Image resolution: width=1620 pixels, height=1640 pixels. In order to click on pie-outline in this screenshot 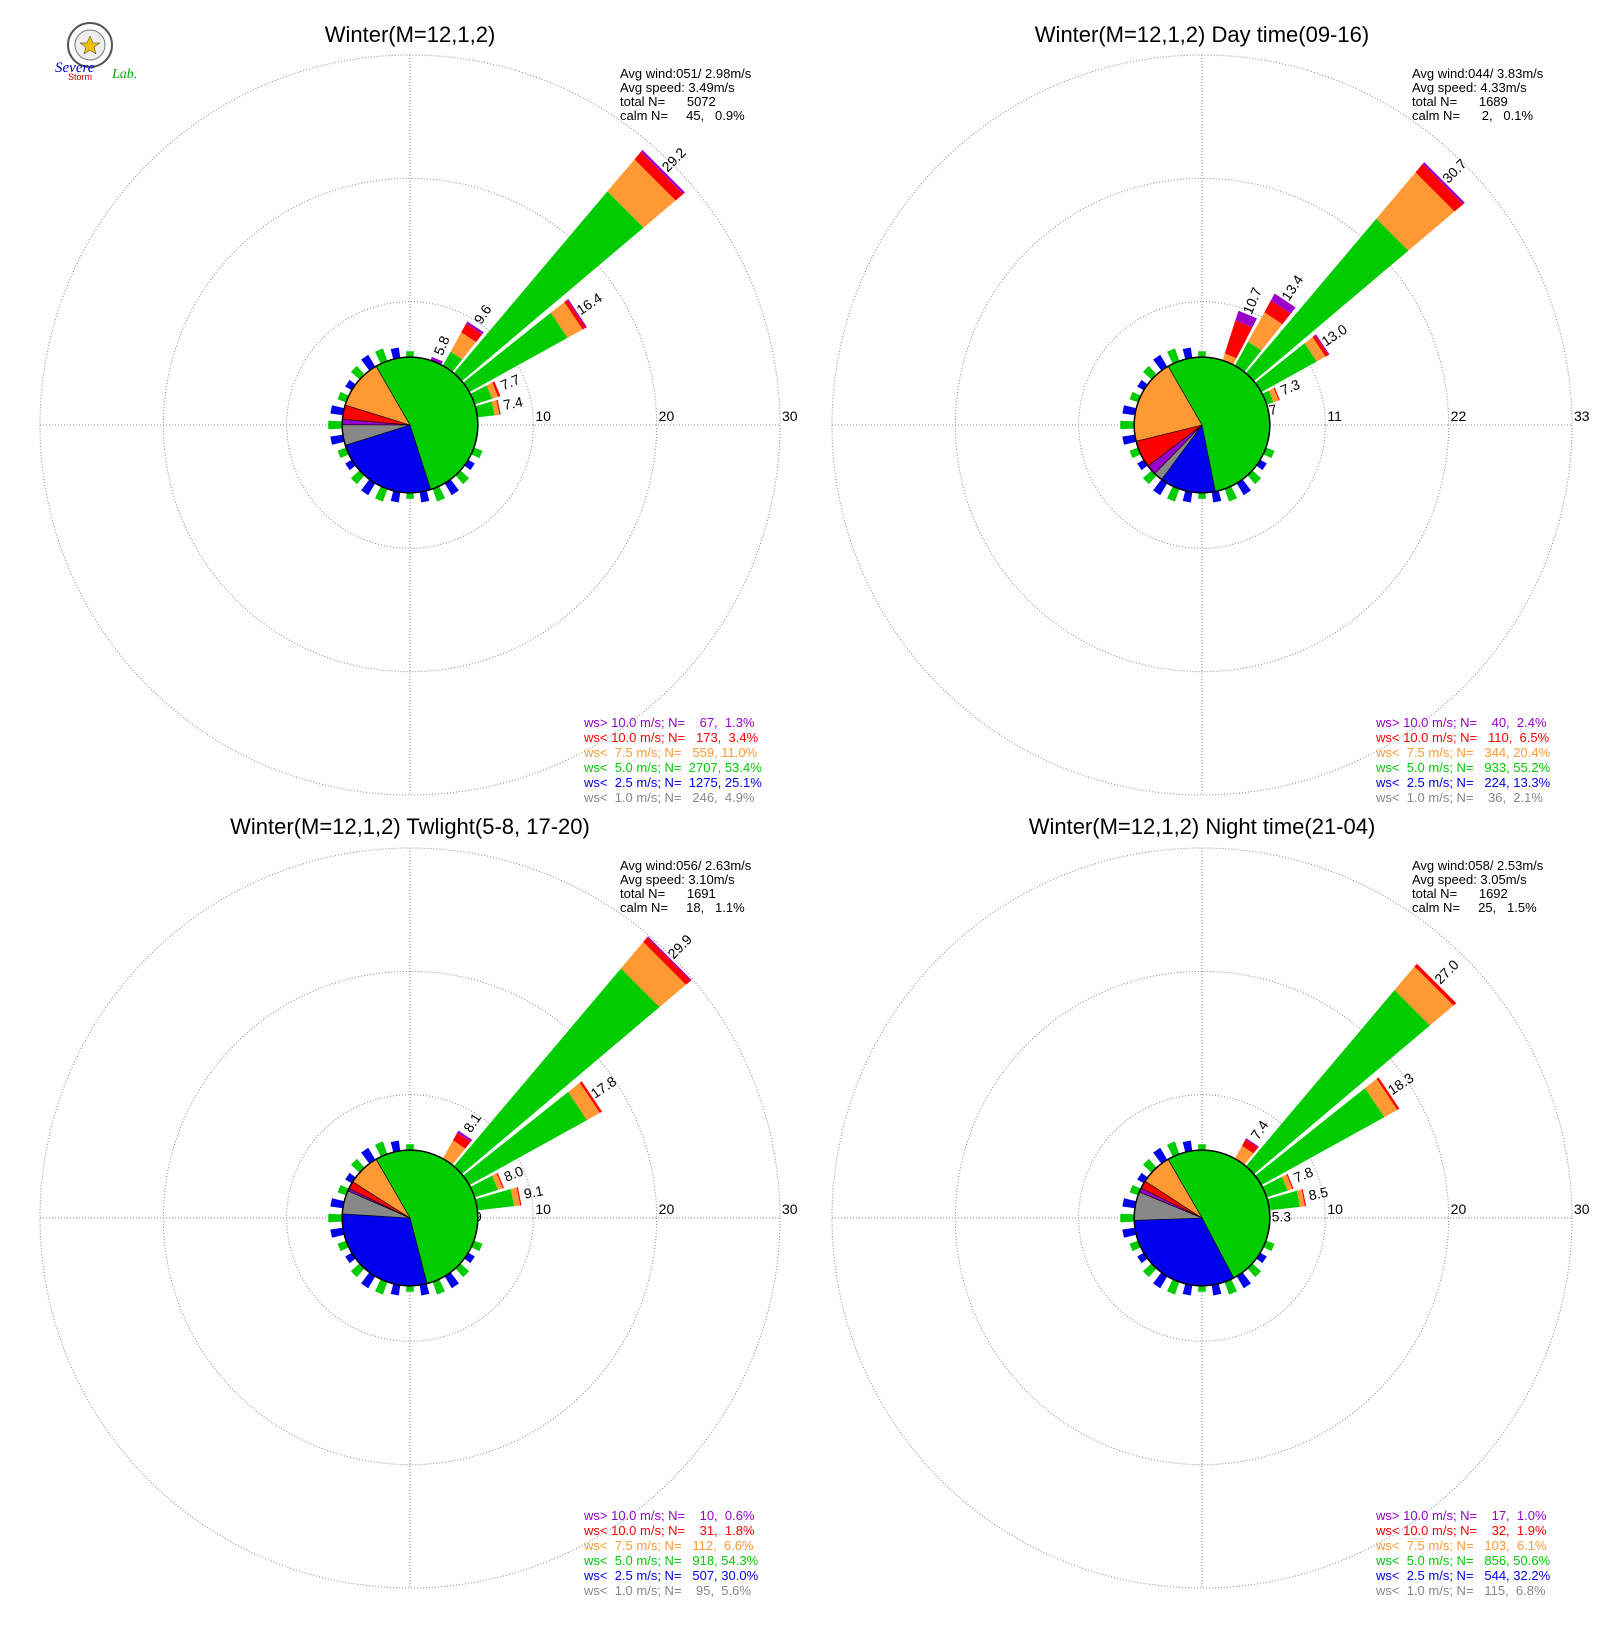, I will do `click(1202, 1218)`.